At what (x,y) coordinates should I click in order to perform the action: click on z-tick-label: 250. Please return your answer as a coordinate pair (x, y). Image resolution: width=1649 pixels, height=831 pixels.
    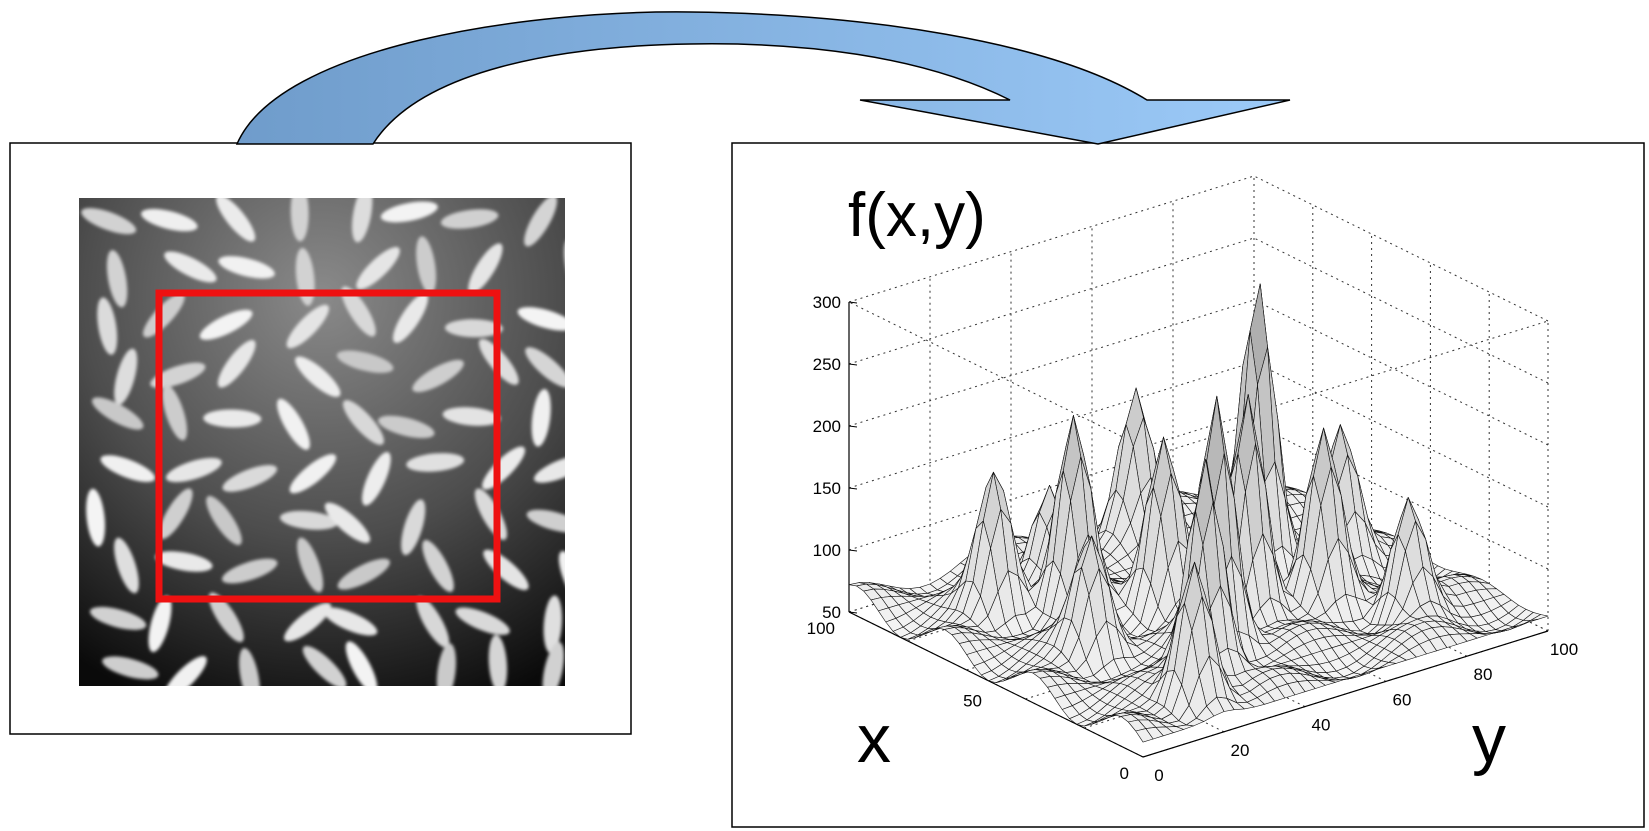
    Looking at the image, I should click on (827, 364).